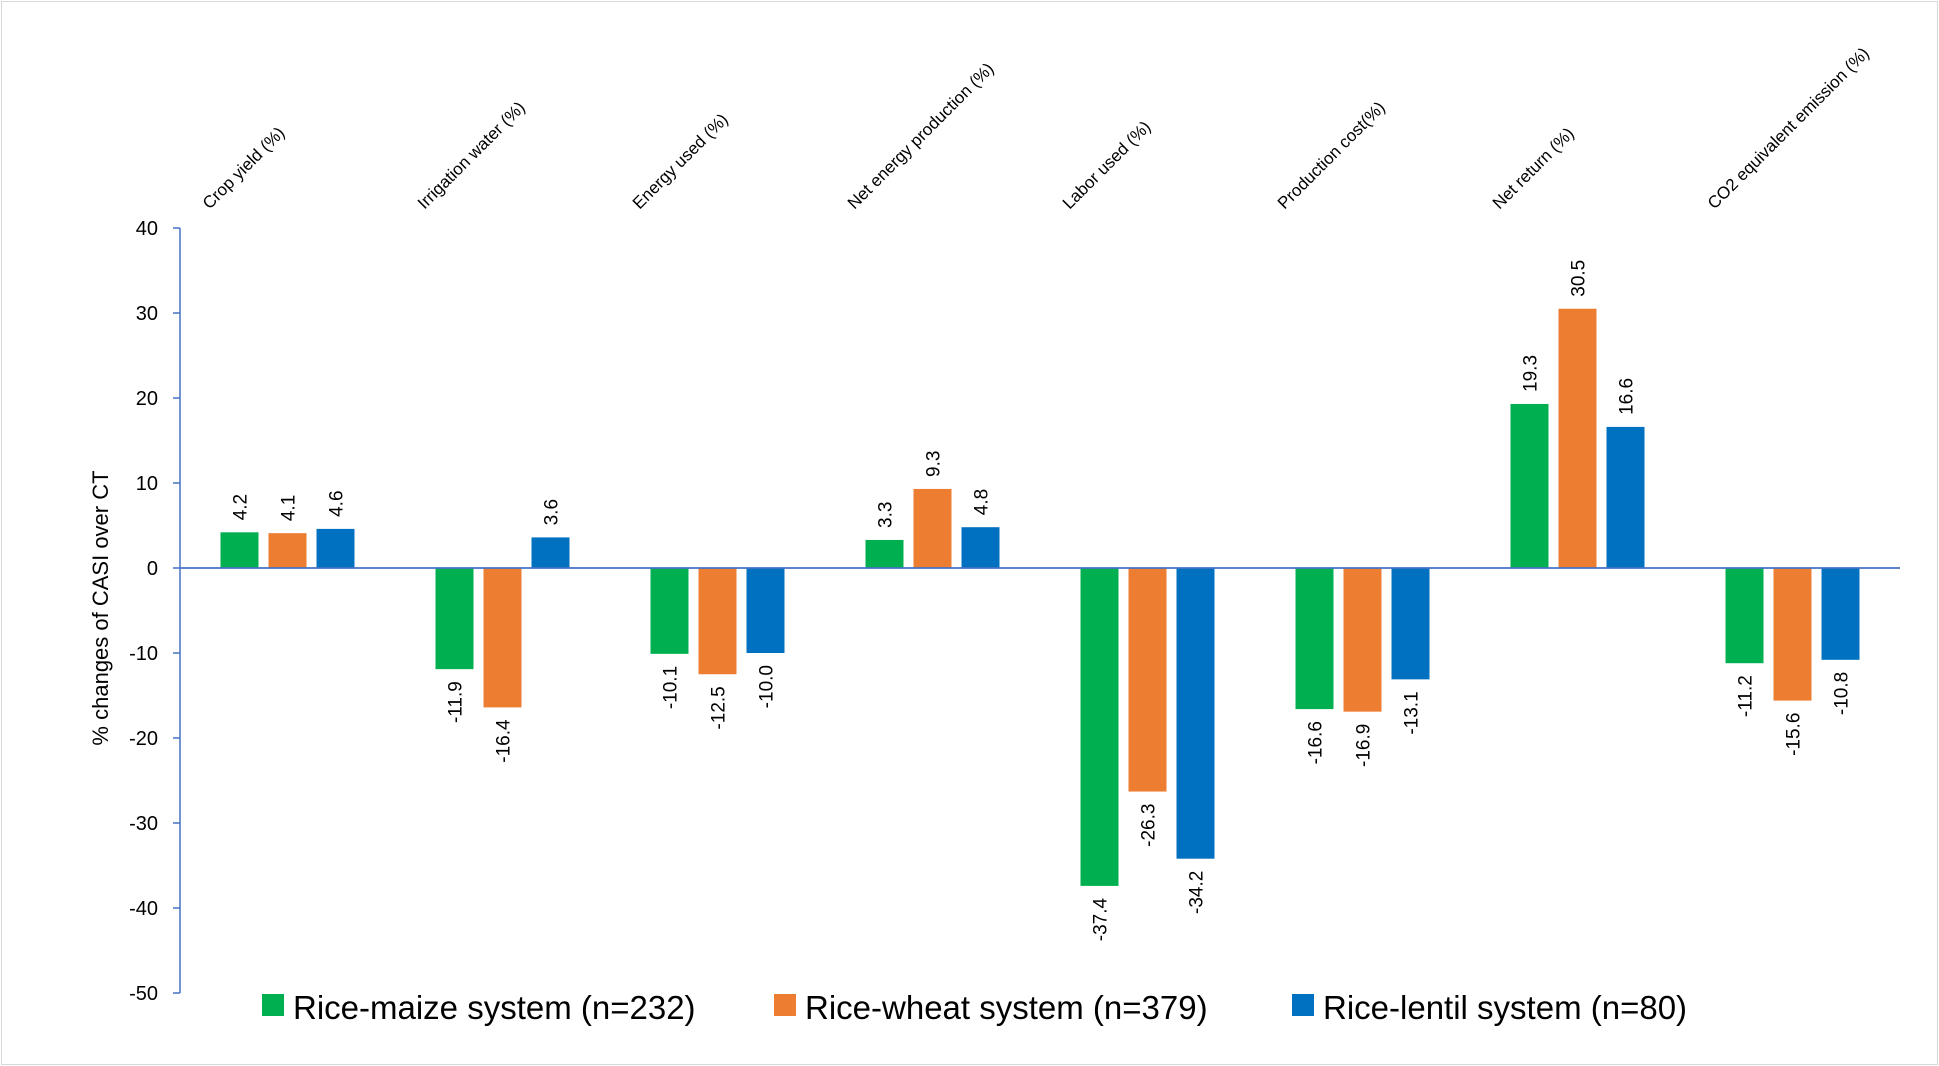 The height and width of the screenshot is (1066, 1939). I want to click on data-label: -26.3, so click(1149, 825).